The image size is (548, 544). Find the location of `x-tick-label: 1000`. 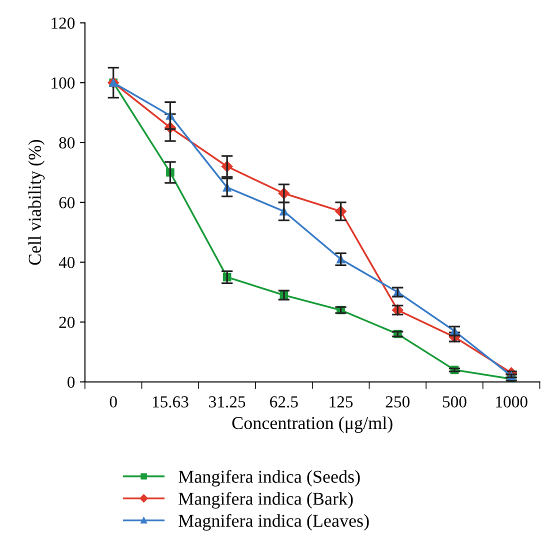

x-tick-label: 1000 is located at coordinates (512, 402).